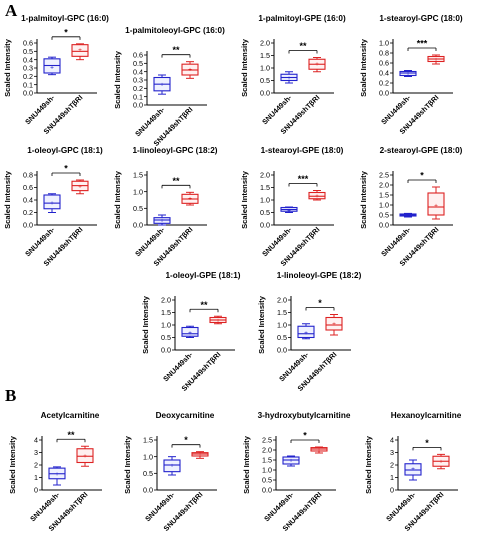 The width and height of the screenshot is (485, 550). I want to click on chart-title: Acetylcarnitine, so click(70, 415).